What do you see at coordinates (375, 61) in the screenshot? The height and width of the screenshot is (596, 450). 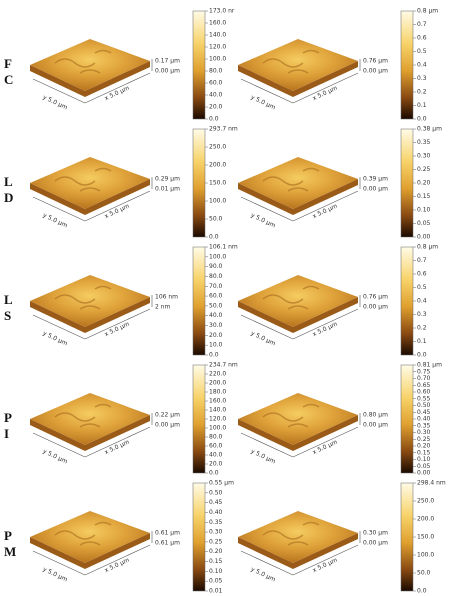 I see `z-label: 0.76 µm` at bounding box center [375, 61].